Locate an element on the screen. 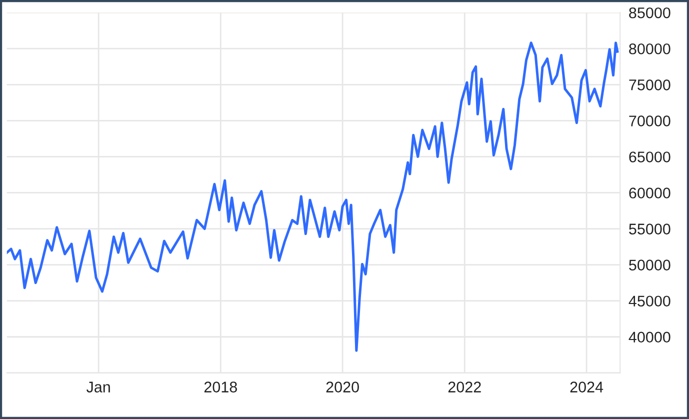 The image size is (689, 419). x-tick-label: Jan is located at coordinates (98, 387).